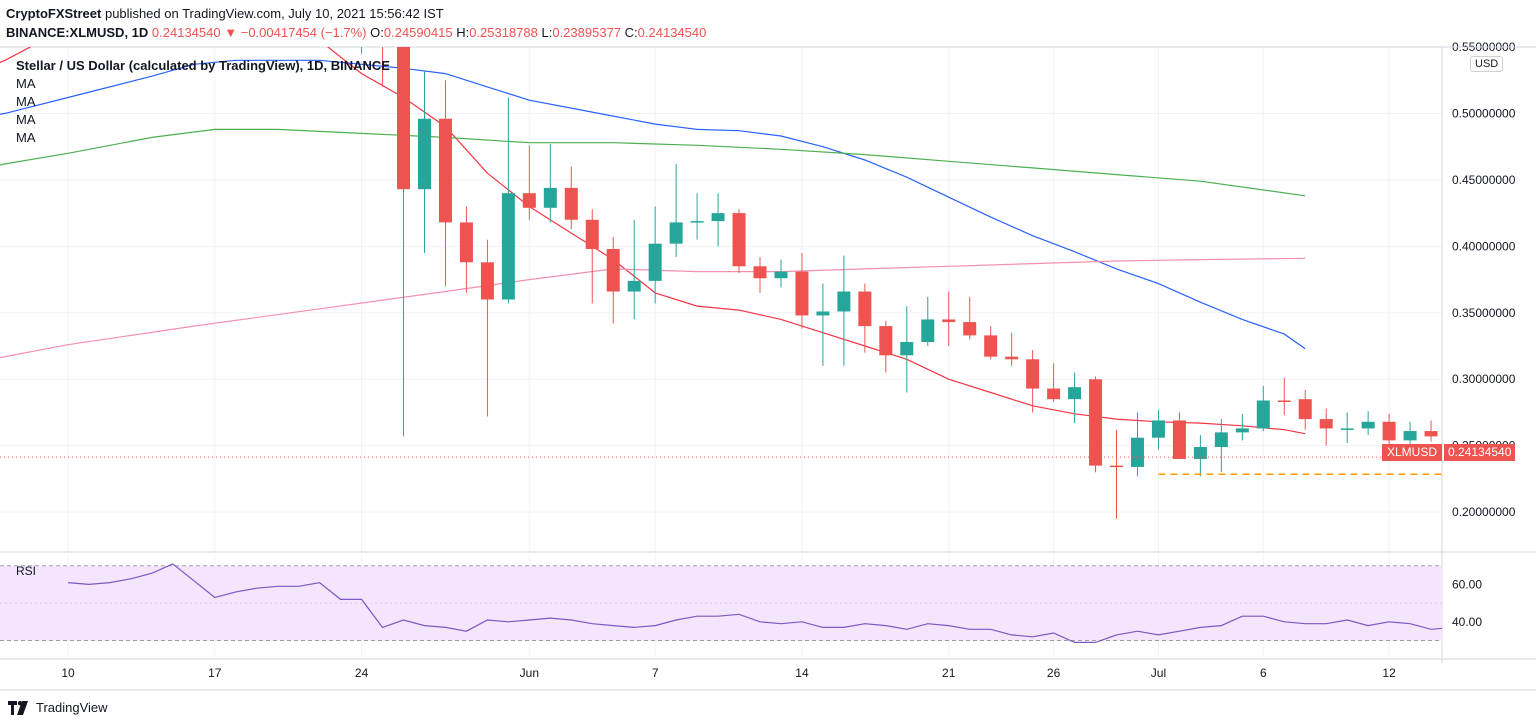  Describe the element at coordinates (1054, 673) in the screenshot. I see `time-tick-label: 26` at that location.